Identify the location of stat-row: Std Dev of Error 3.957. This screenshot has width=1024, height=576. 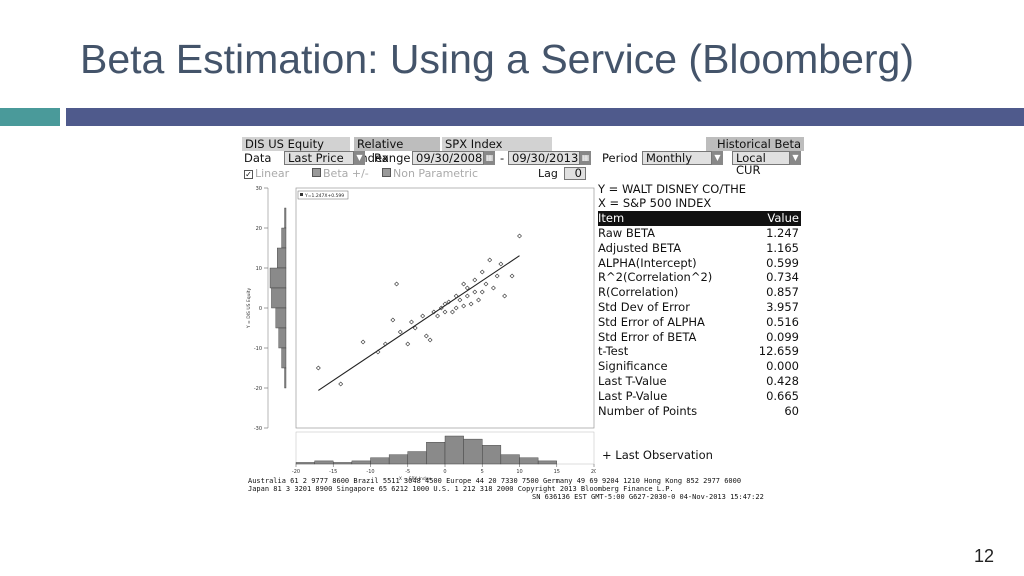
(699, 307).